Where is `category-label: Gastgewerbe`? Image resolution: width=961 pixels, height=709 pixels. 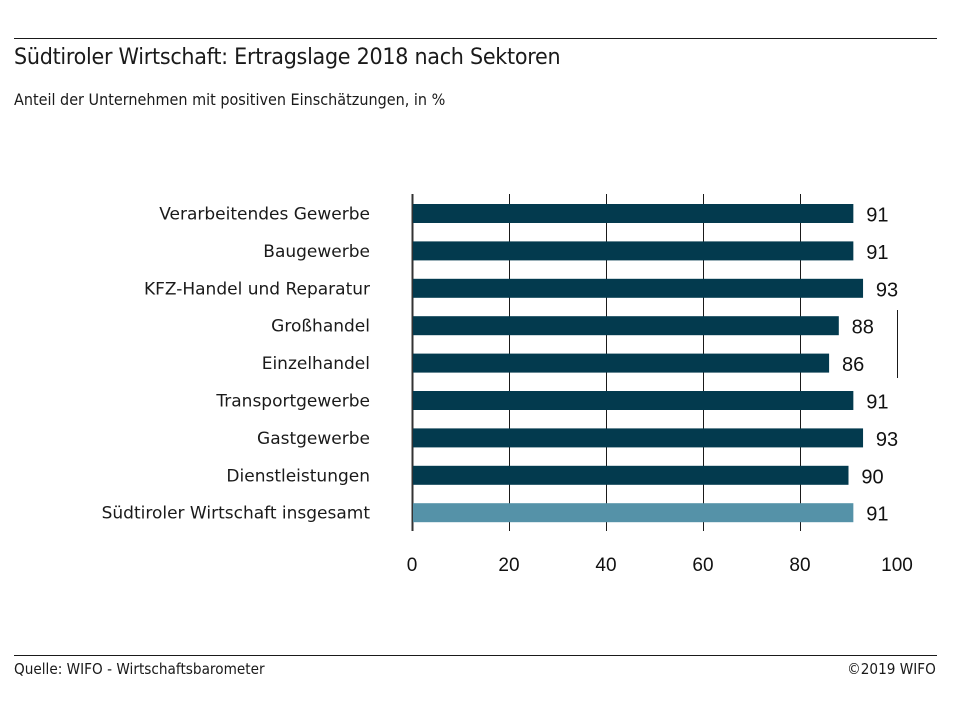 category-label: Gastgewerbe is located at coordinates (313, 439).